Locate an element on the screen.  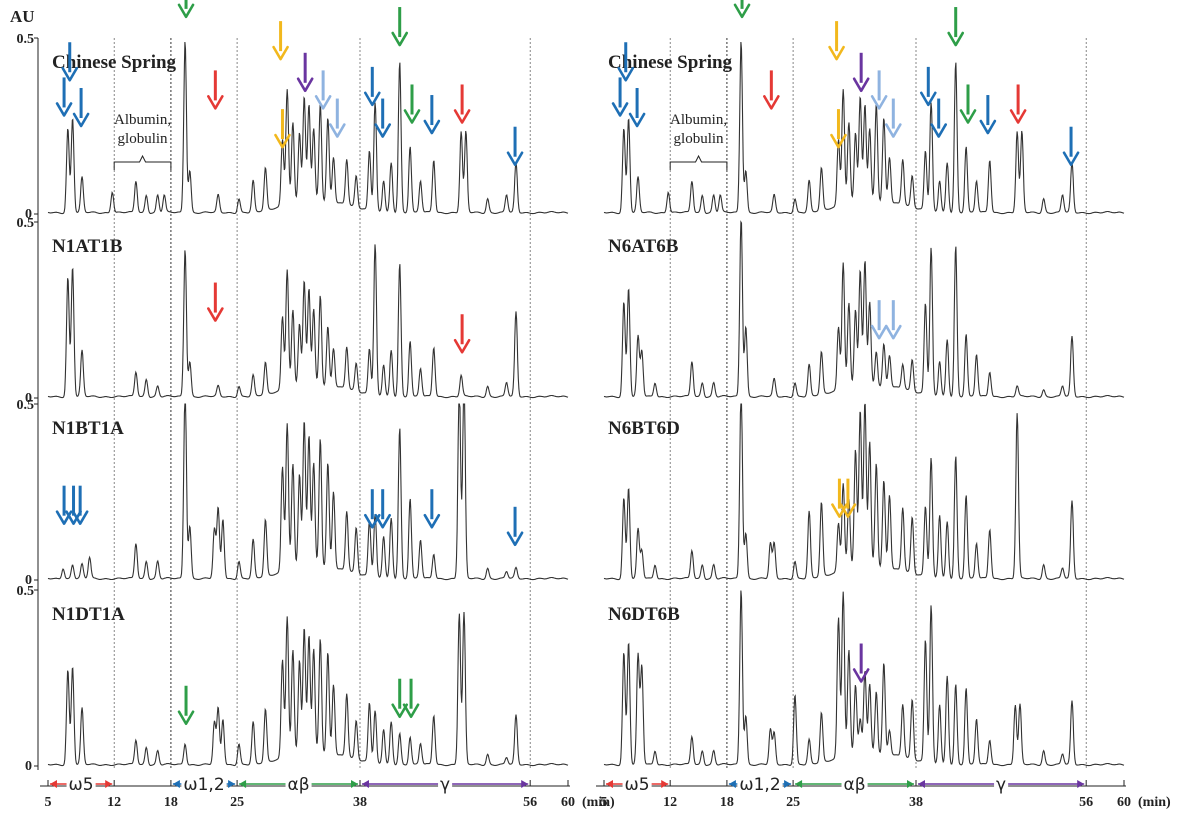
region-label: γ is located at coordinates (445, 785).